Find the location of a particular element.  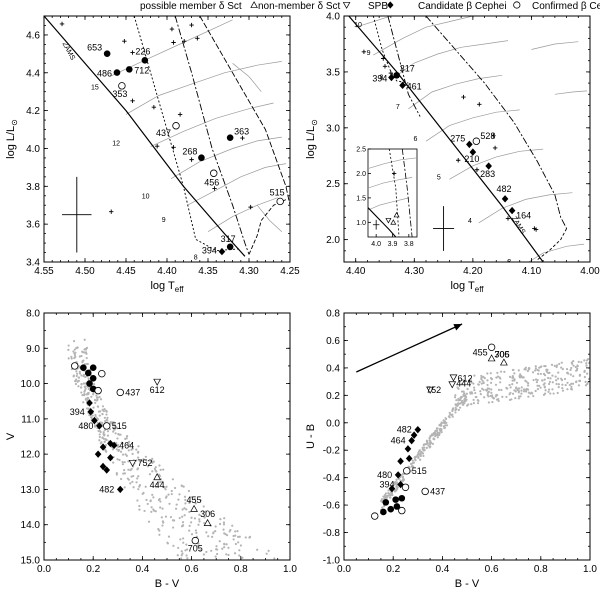

y-tick-label: -0.6 is located at coordinates (332, 506).